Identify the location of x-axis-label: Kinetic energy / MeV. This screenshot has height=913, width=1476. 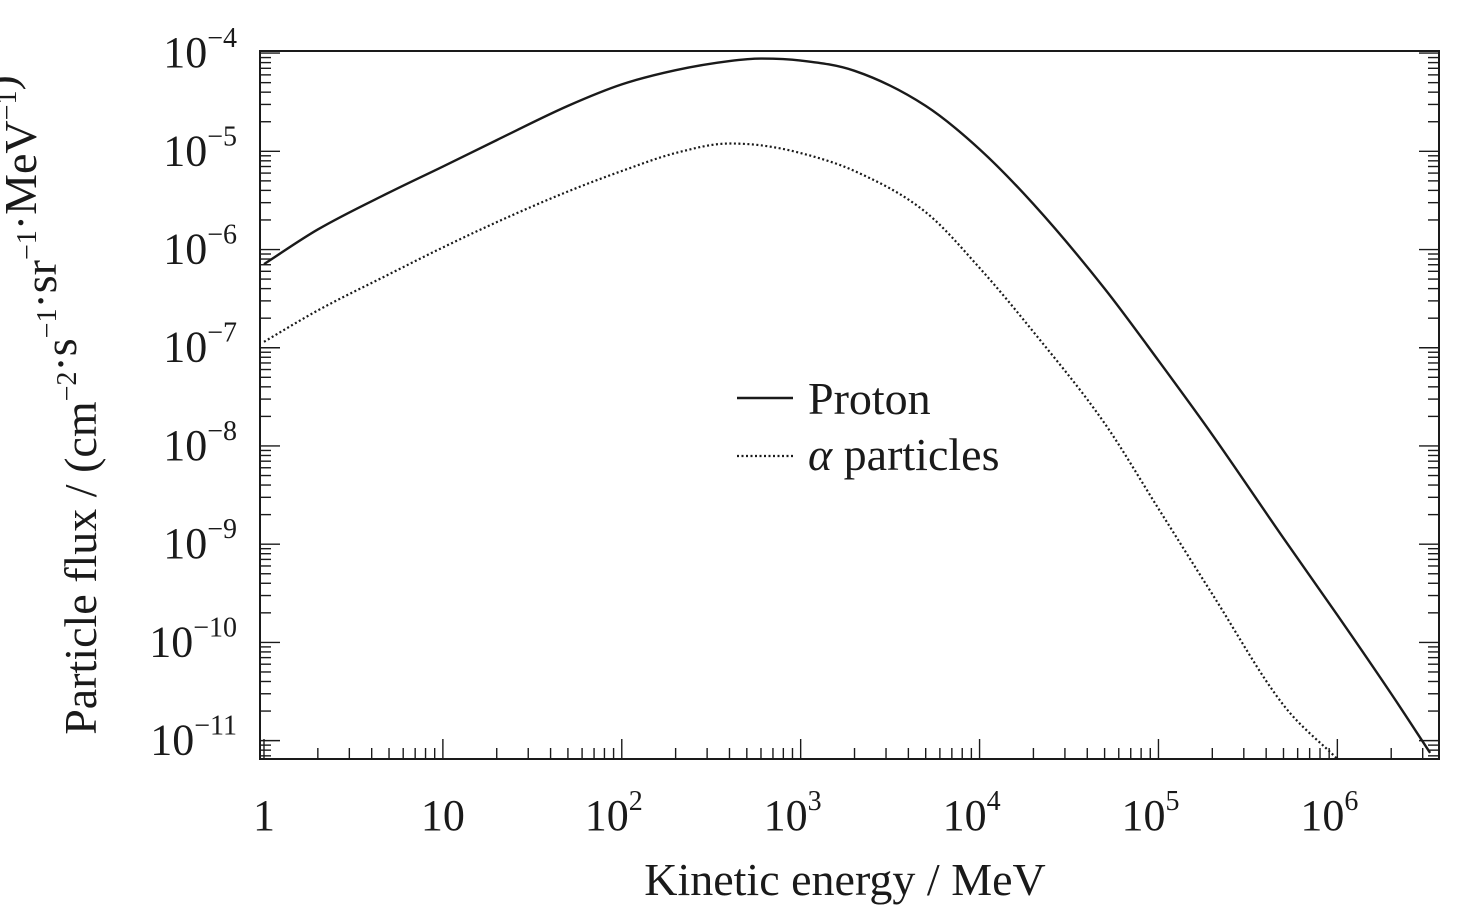
(845, 879).